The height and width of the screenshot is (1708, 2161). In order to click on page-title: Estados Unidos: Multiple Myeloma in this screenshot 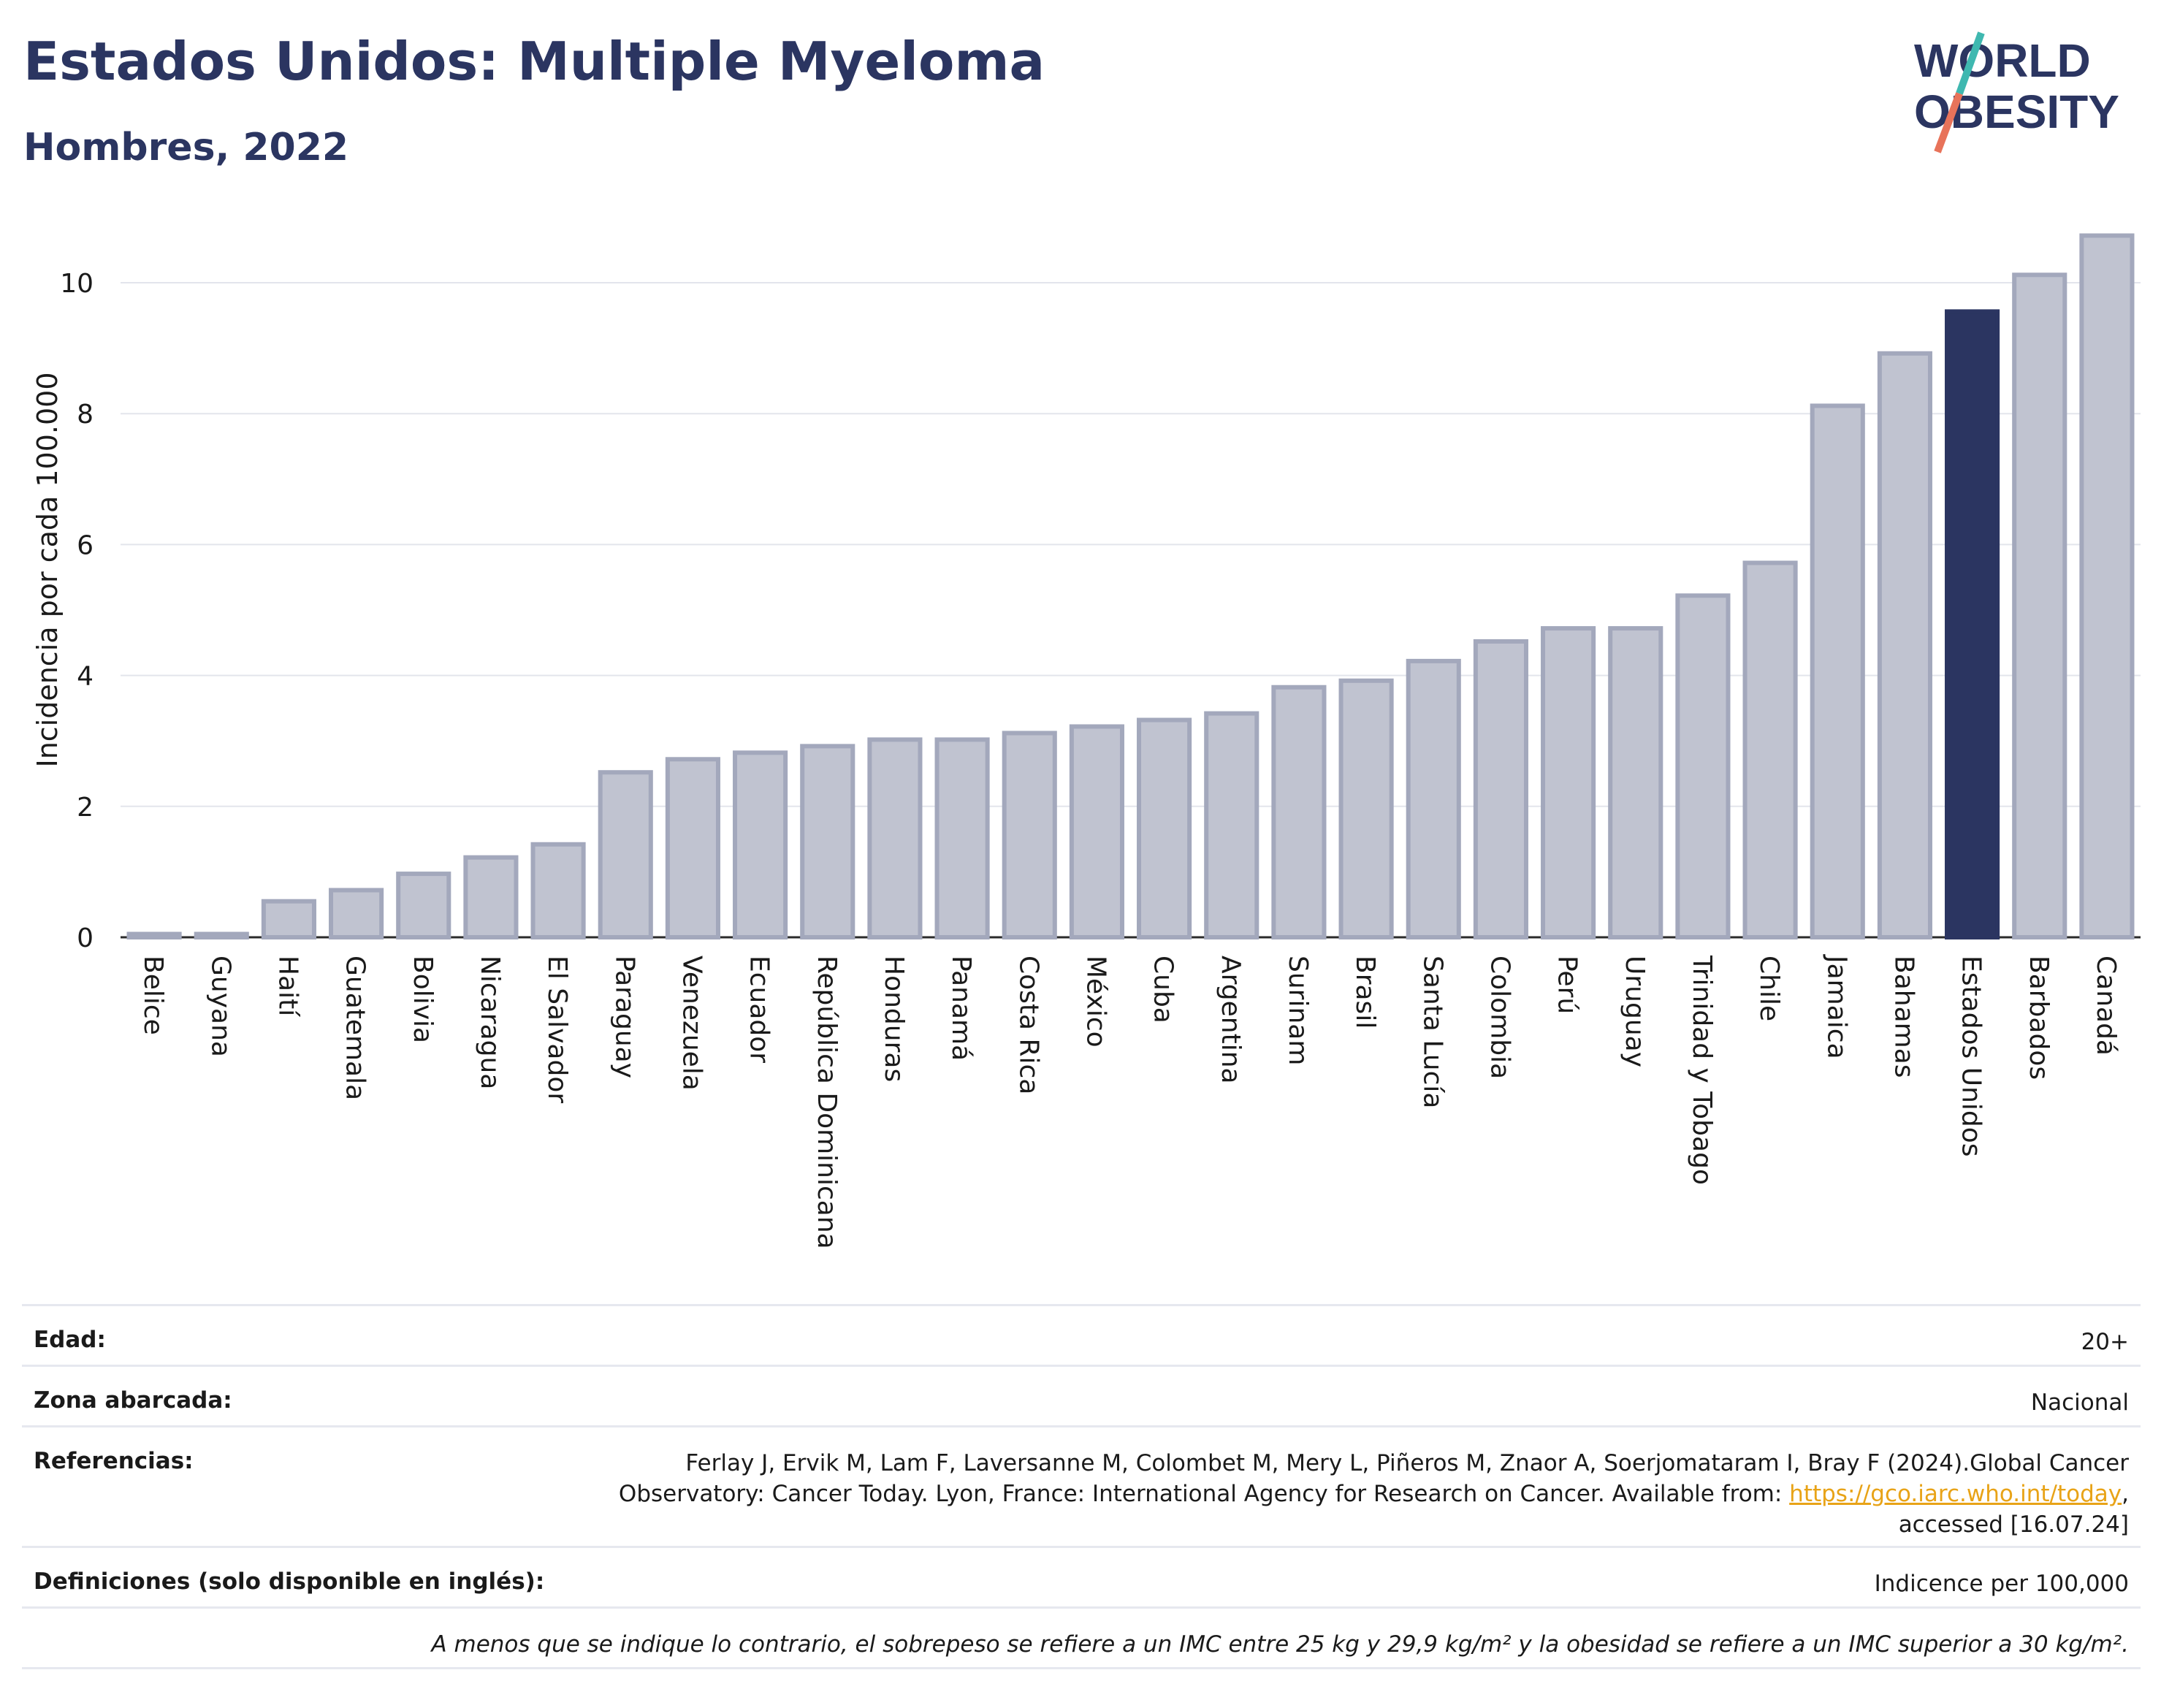, I will do `click(534, 62)`.